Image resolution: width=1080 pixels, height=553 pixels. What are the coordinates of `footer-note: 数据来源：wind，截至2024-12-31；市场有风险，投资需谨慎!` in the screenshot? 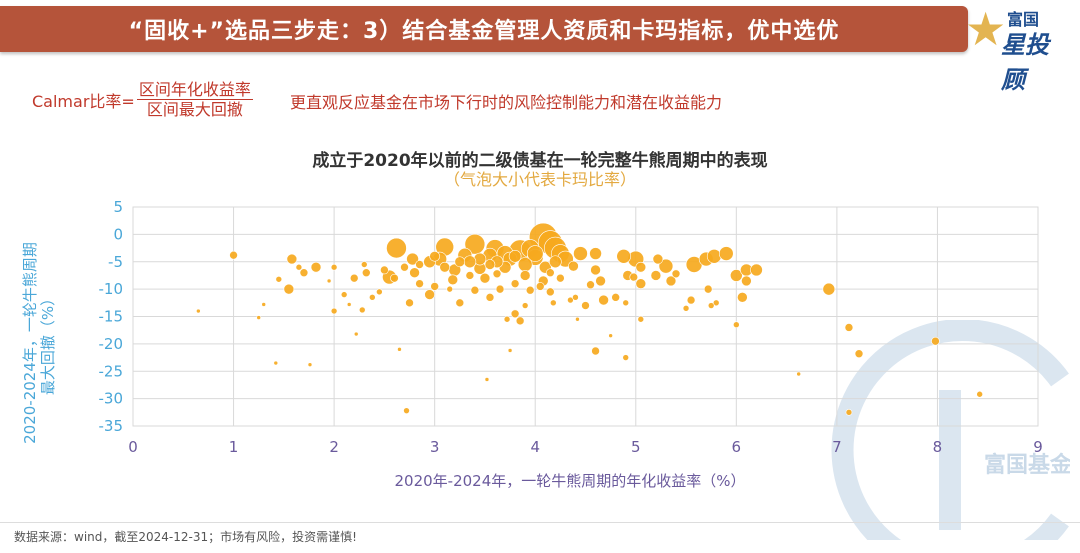 It's located at (185, 537).